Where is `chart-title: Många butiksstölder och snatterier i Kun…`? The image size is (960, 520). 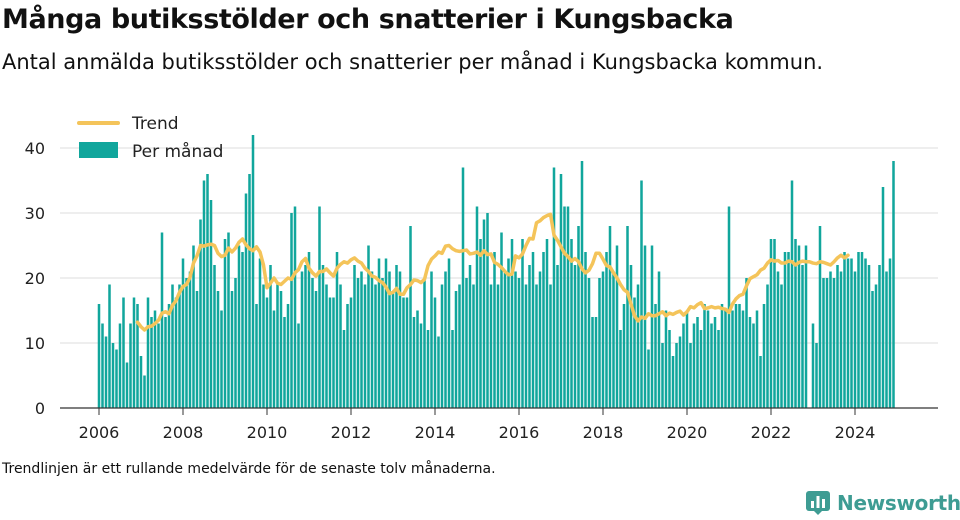 chart-title: Många butiksstölder och snatterier i Kun… is located at coordinates (368, 19).